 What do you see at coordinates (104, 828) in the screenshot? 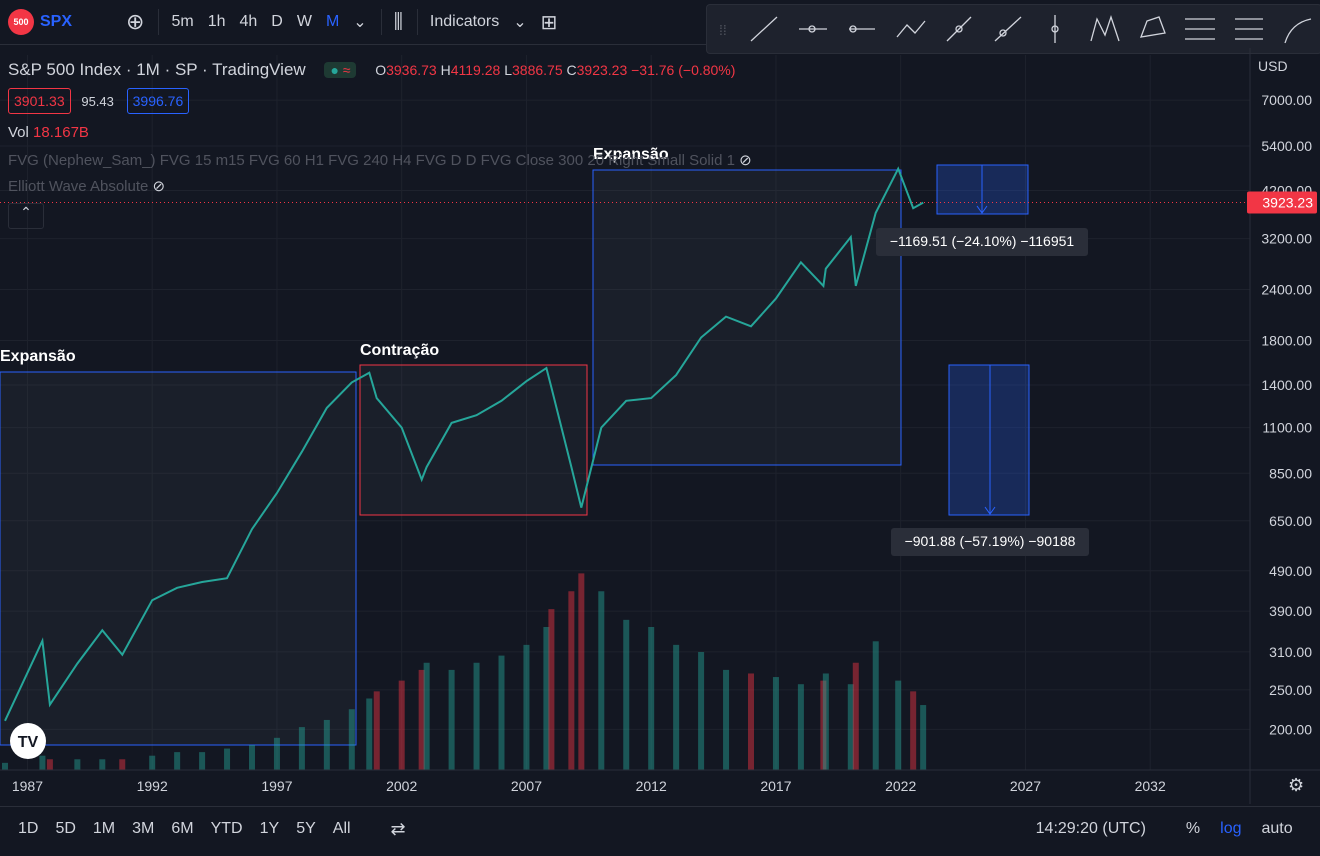
I see `range: 1M` at bounding box center [104, 828].